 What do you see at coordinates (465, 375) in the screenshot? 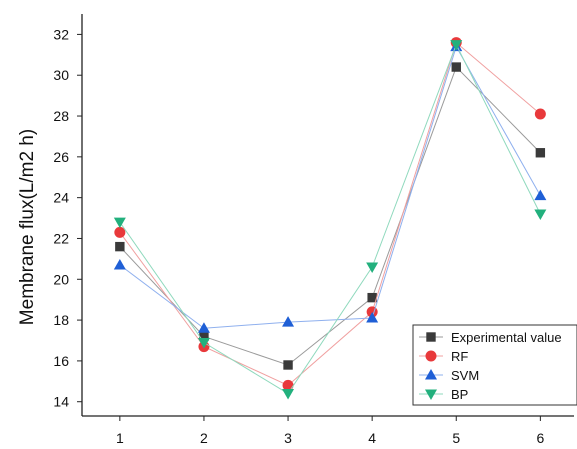
I see `legend-label: SVM` at bounding box center [465, 375].